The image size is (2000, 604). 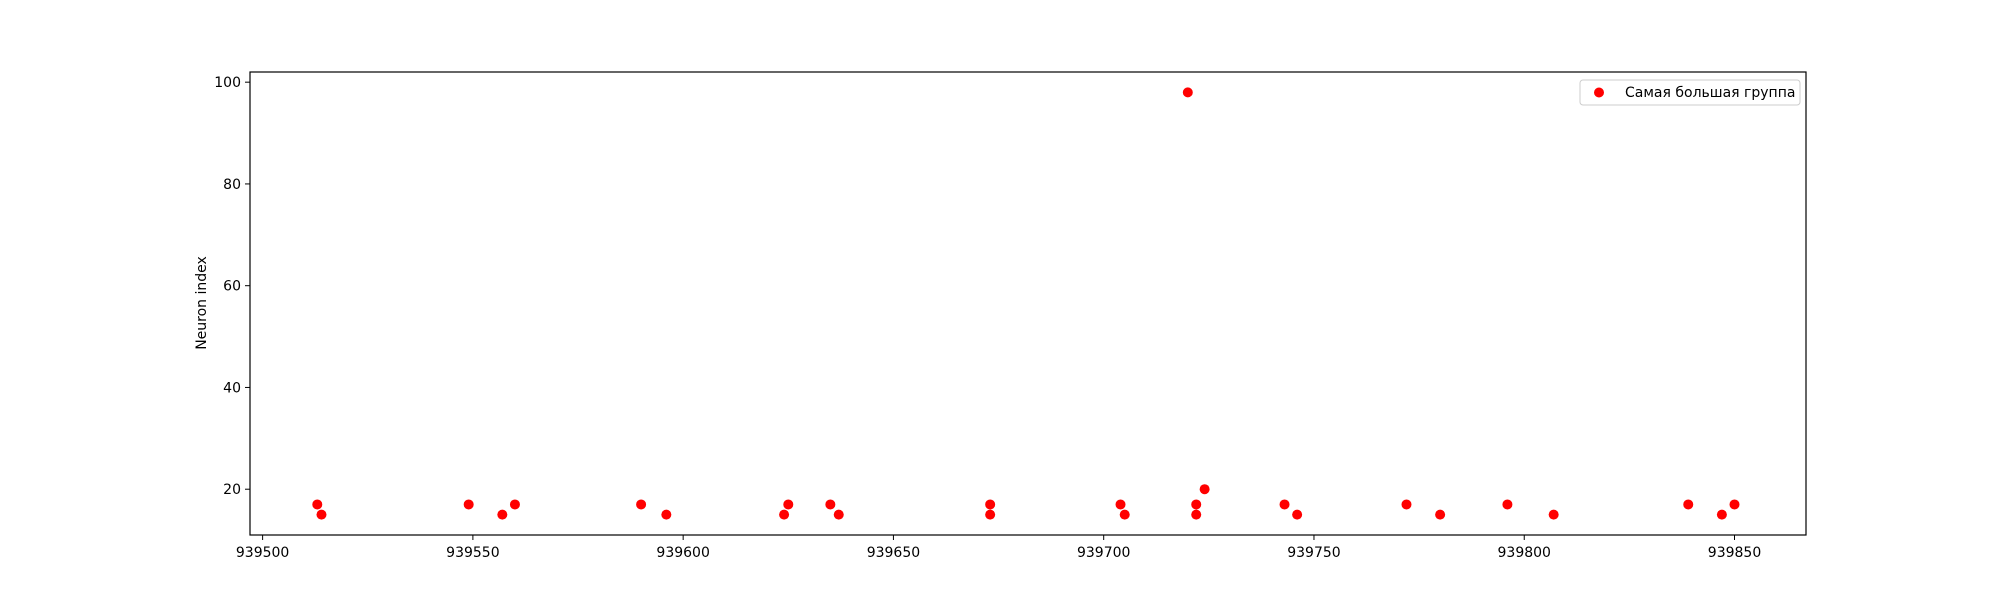 I want to click on y-tick-label: 80, so click(x=232, y=185).